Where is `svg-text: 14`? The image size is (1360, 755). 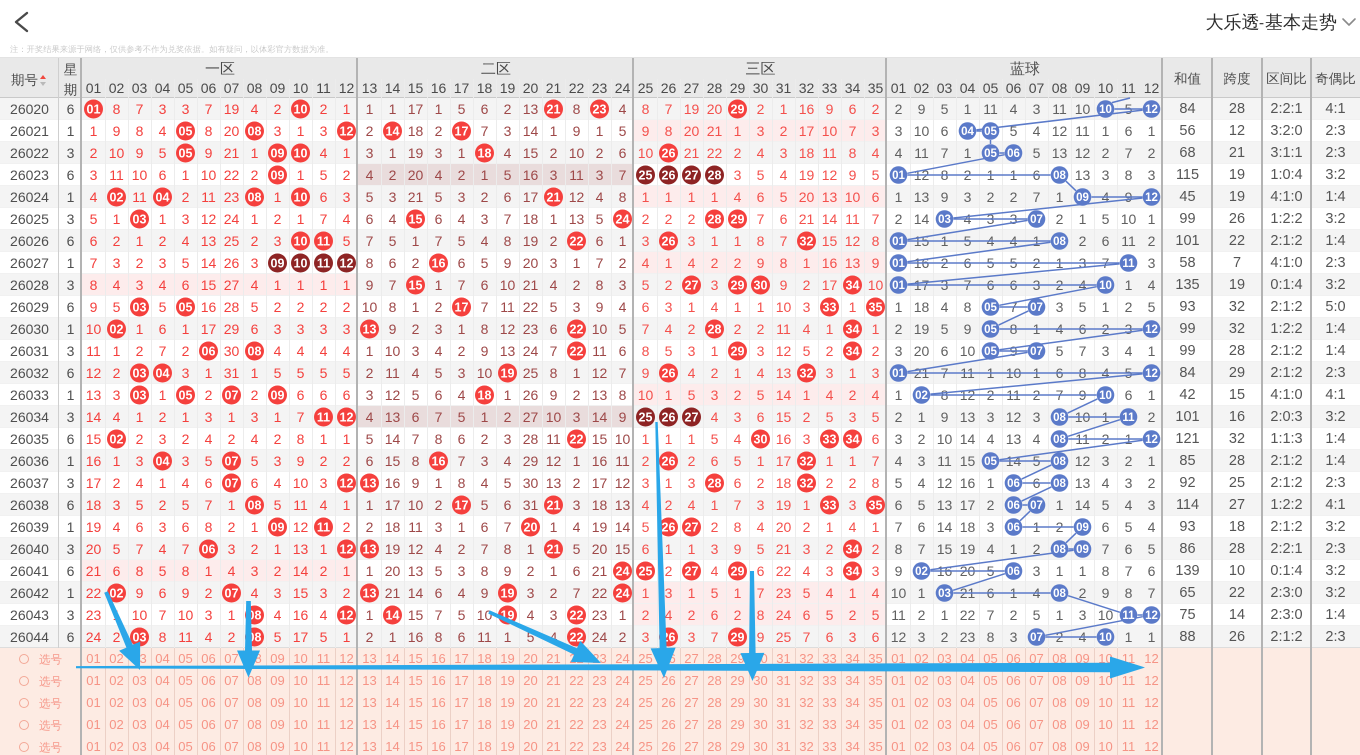 svg-text: 14 is located at coordinates (393, 131).